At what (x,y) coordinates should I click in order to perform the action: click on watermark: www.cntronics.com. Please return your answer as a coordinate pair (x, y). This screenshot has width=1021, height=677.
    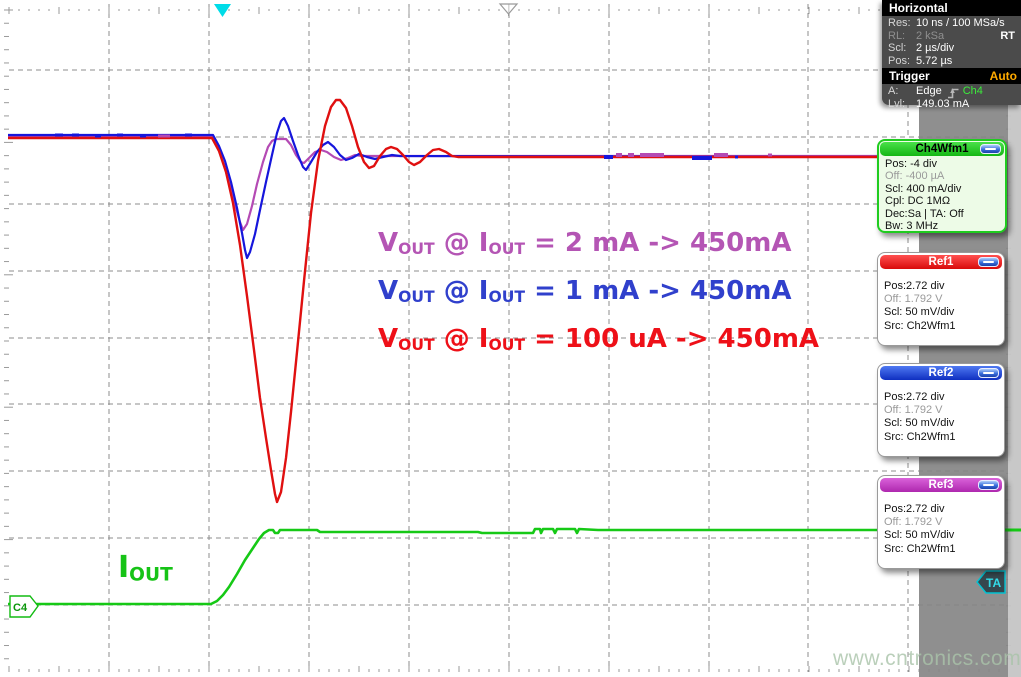
    Looking at the image, I should click on (927, 658).